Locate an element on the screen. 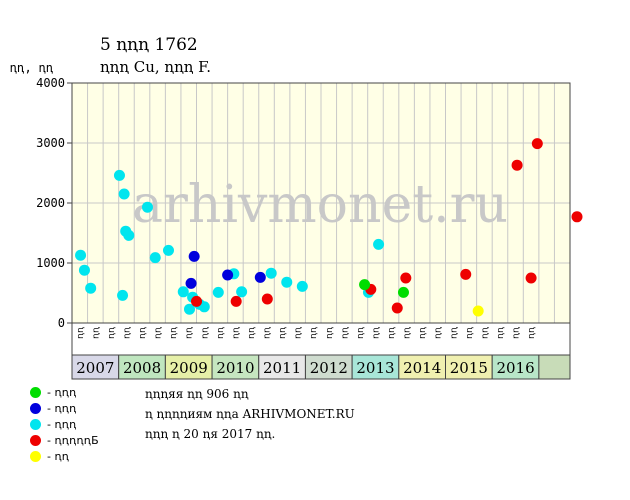 This screenshot has width=630, height=500. legend: - ꞑꞑꞑ - ꞑꞑꞑ - ꞑꞑꞑ - ꞑꞑꞑꞑꞑБ - ꞑꞑ is located at coordinates (64, 424).